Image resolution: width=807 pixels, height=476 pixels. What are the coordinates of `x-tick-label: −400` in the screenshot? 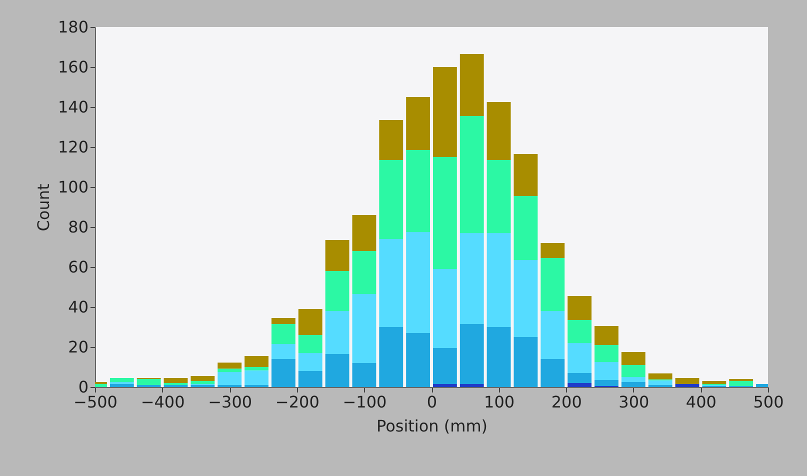 It's located at (162, 402).